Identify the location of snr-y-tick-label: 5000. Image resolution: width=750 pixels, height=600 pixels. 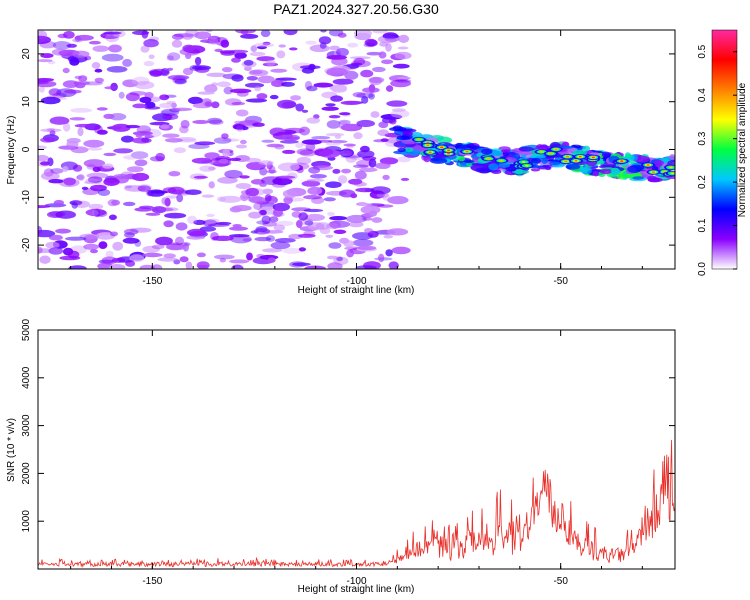
(26, 329).